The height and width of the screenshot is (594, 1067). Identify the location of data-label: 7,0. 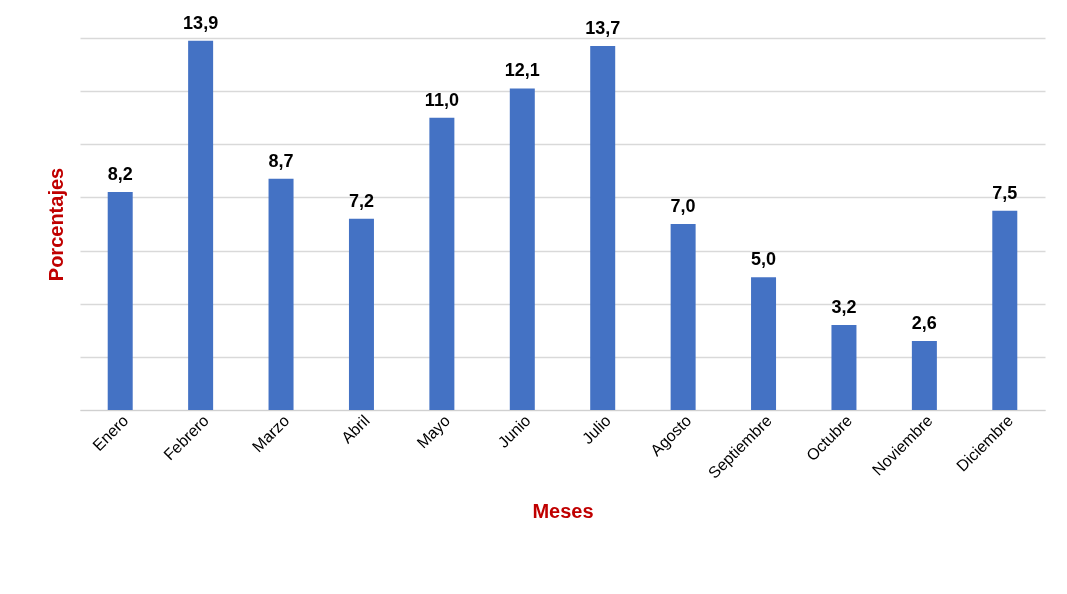
(683, 206).